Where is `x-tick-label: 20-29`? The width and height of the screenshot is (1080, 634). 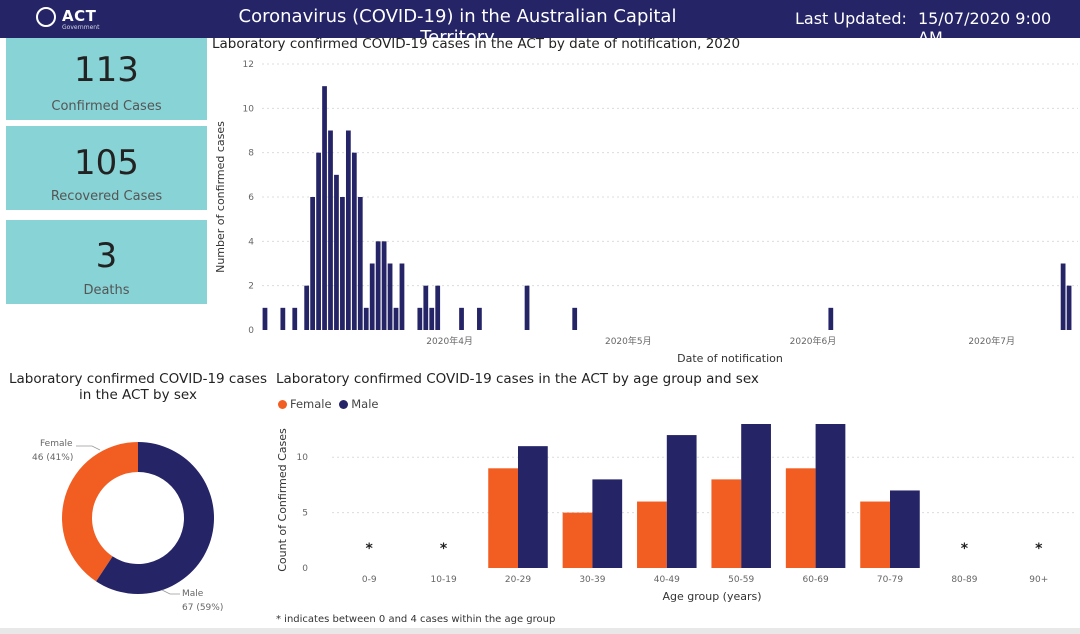 x-tick-label: 20-29 is located at coordinates (518, 580).